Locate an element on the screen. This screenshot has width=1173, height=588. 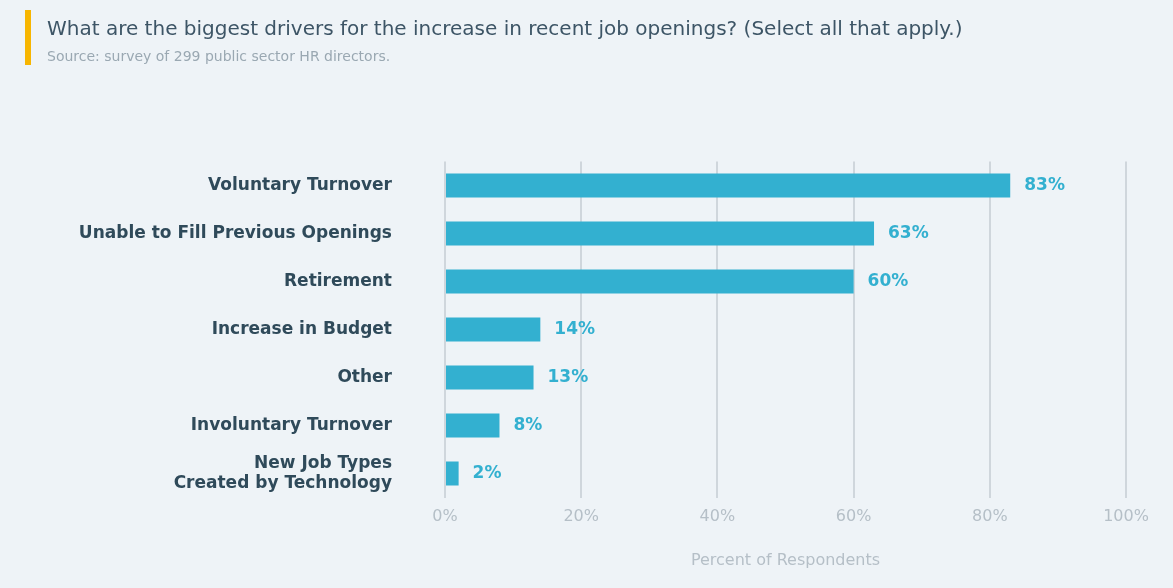
x-axis-title: Percent of Respondents is located at coordinates (785, 559).